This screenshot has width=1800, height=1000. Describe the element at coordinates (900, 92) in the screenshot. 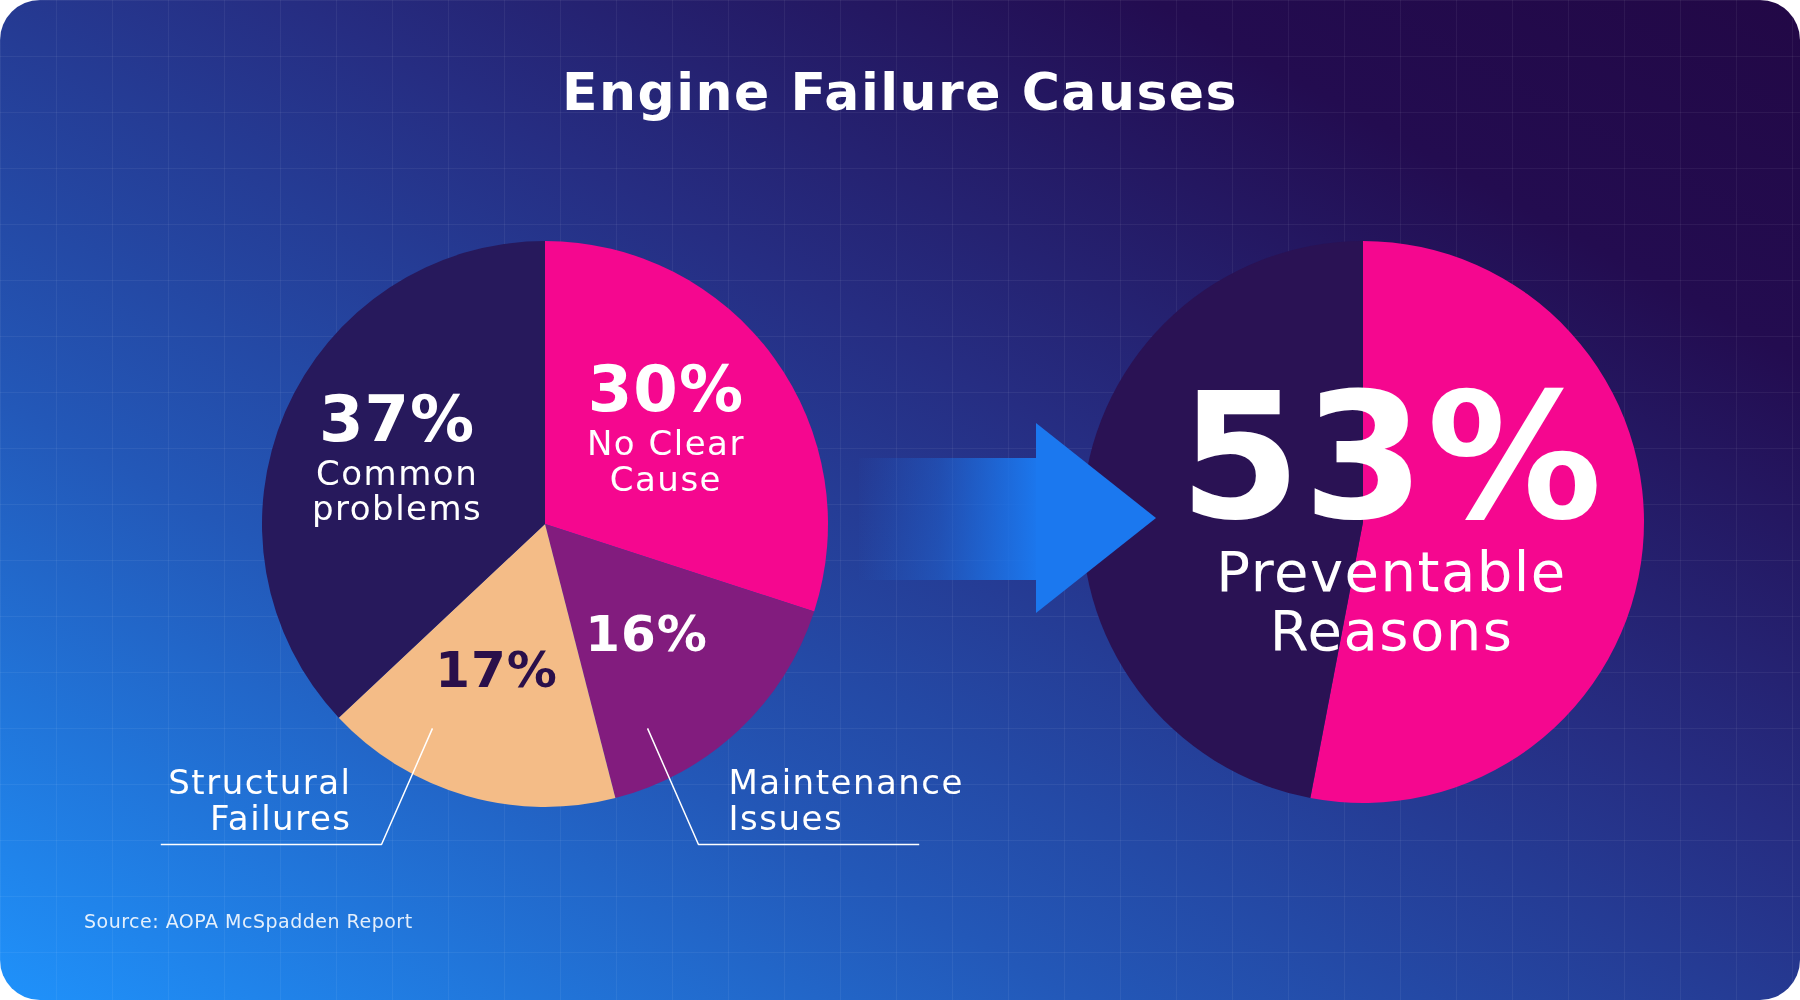

I see `chart-title: Engine Failure Causes` at that location.